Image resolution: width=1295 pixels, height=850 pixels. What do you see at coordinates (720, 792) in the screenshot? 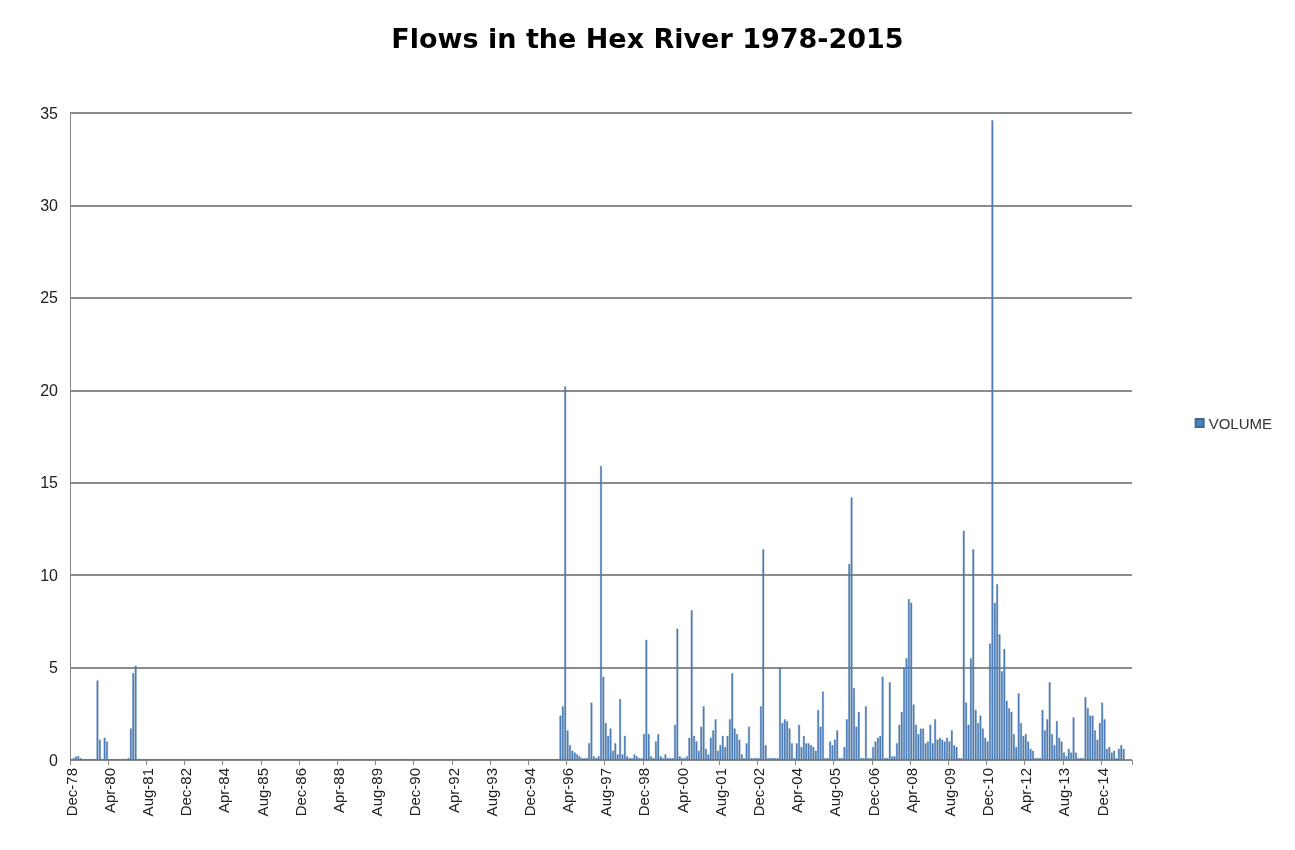
I see `x-tick-label: Aug-01` at bounding box center [720, 792].